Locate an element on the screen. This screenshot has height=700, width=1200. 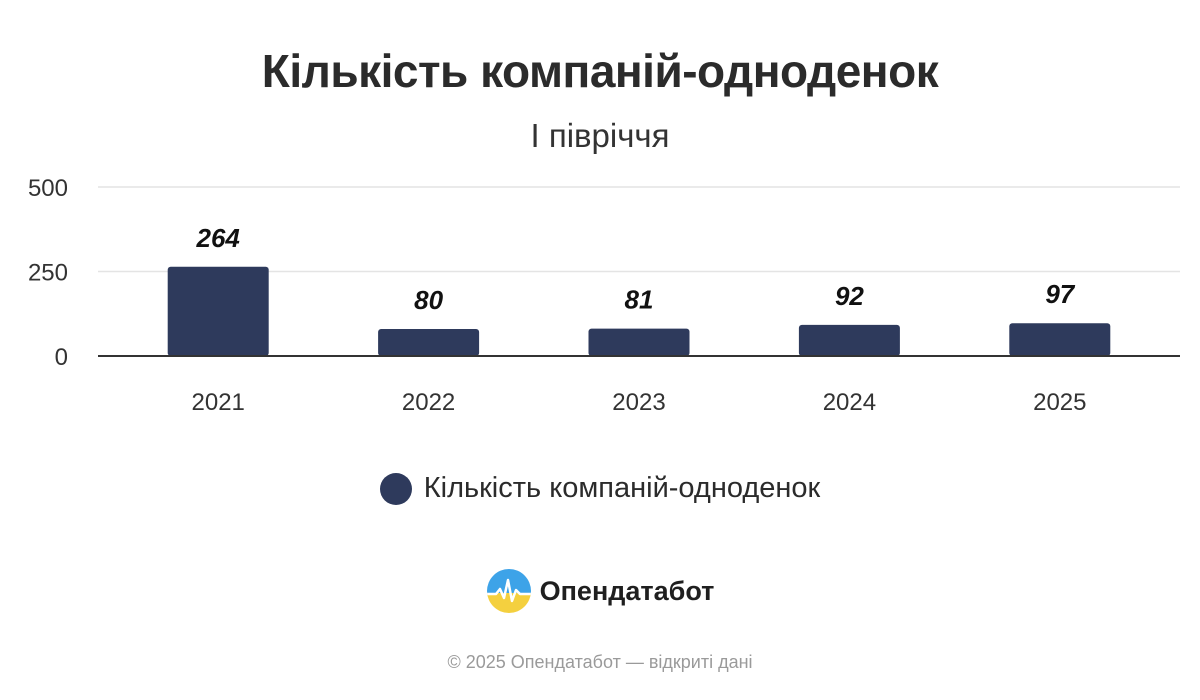
chart-legend: Кількість компаній-одноденок is located at coordinates (600, 488).